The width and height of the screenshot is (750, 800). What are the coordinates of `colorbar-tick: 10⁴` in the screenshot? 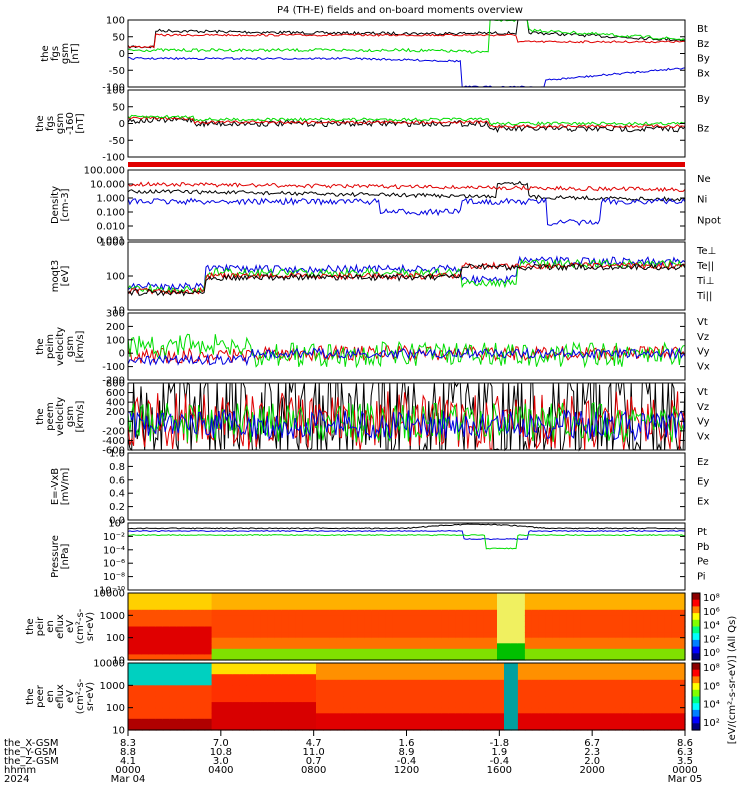 It's located at (711, 705).